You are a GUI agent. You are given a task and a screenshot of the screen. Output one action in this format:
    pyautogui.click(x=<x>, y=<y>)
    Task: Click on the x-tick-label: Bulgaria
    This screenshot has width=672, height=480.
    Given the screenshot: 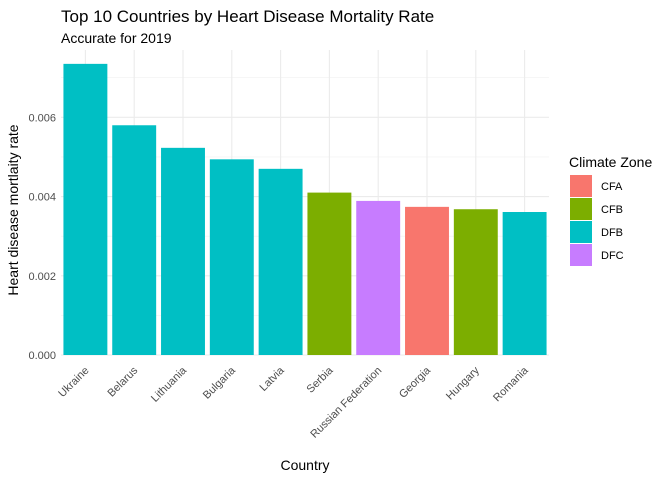 What is the action you would take?
    pyautogui.click(x=220, y=383)
    